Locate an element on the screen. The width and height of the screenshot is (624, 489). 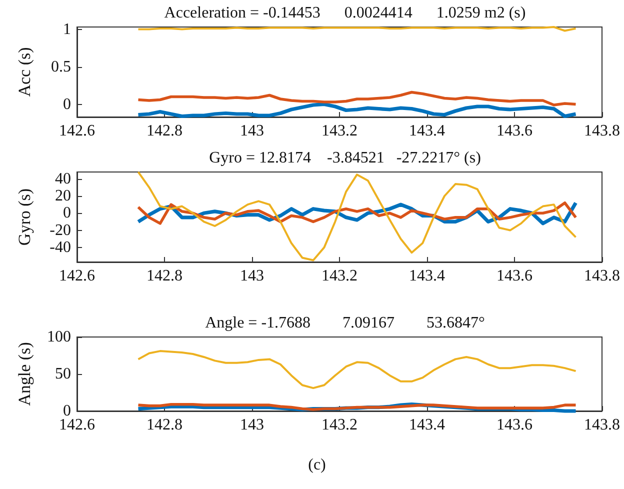
chart-title: Acceleration = -0.14453 0.0024414 1.0259 m2 (s) is located at coordinates (345, 13).